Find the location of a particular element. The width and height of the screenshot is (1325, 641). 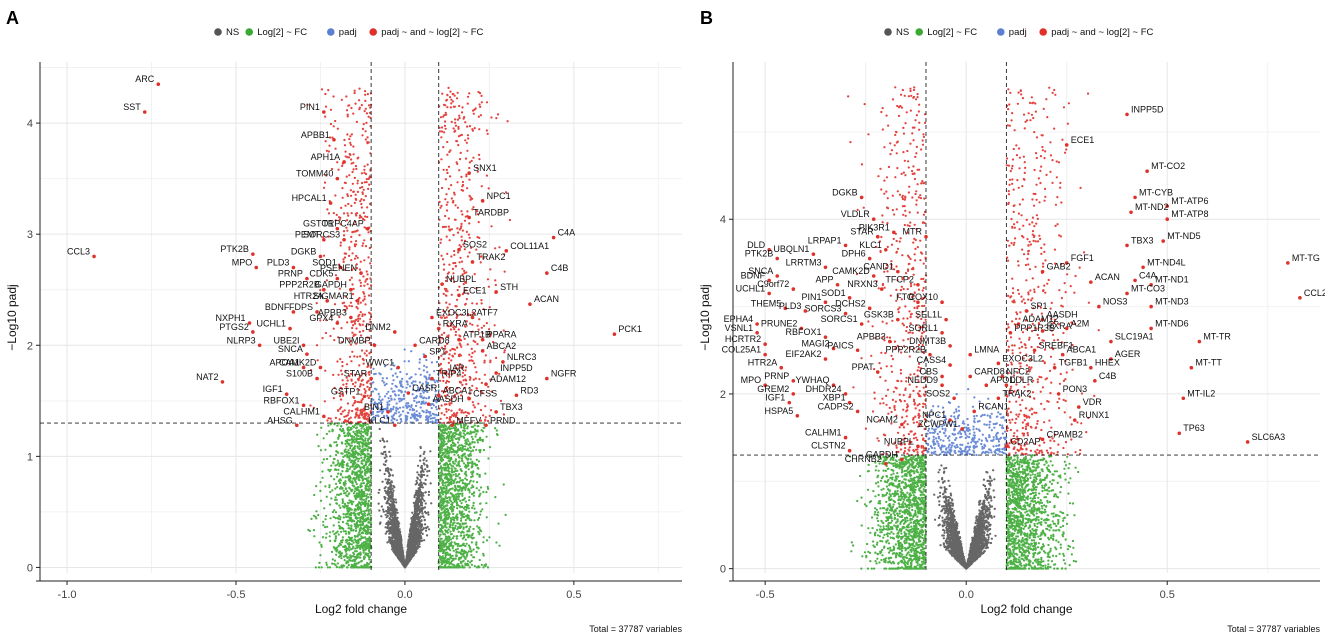

gene-label: NGFR is located at coordinates (564, 374).